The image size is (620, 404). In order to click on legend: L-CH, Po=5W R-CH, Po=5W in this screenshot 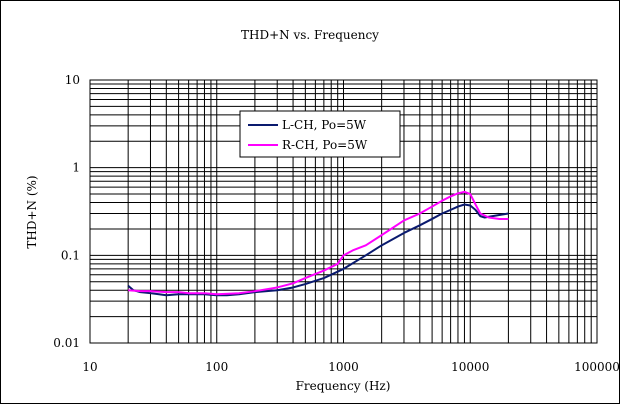, I will do `click(320, 134)`.